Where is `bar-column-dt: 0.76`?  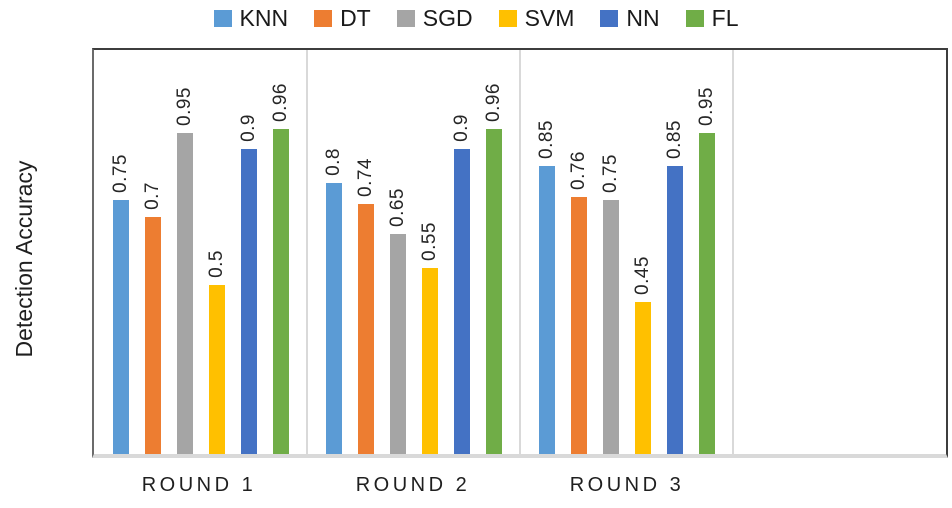
bar-column-dt: 0.76 is located at coordinates (578, 252).